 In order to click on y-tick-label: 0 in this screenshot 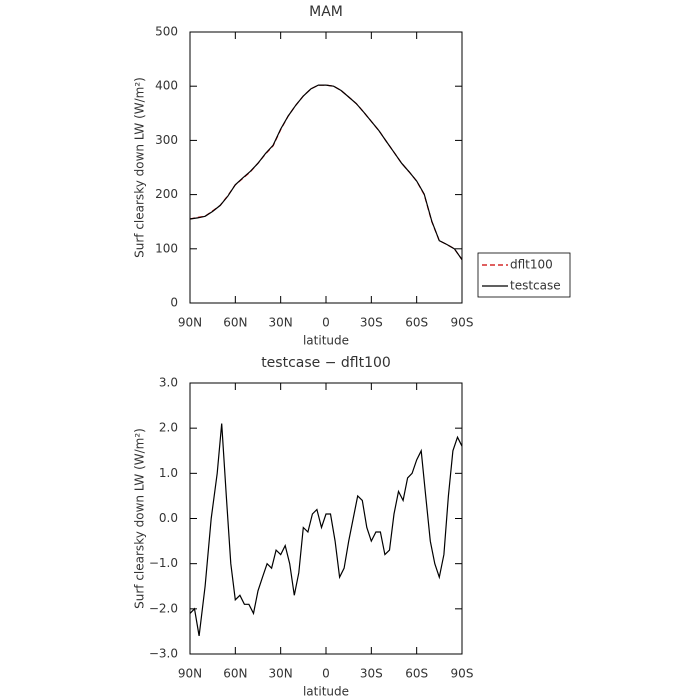, I will do `click(174, 303)`.